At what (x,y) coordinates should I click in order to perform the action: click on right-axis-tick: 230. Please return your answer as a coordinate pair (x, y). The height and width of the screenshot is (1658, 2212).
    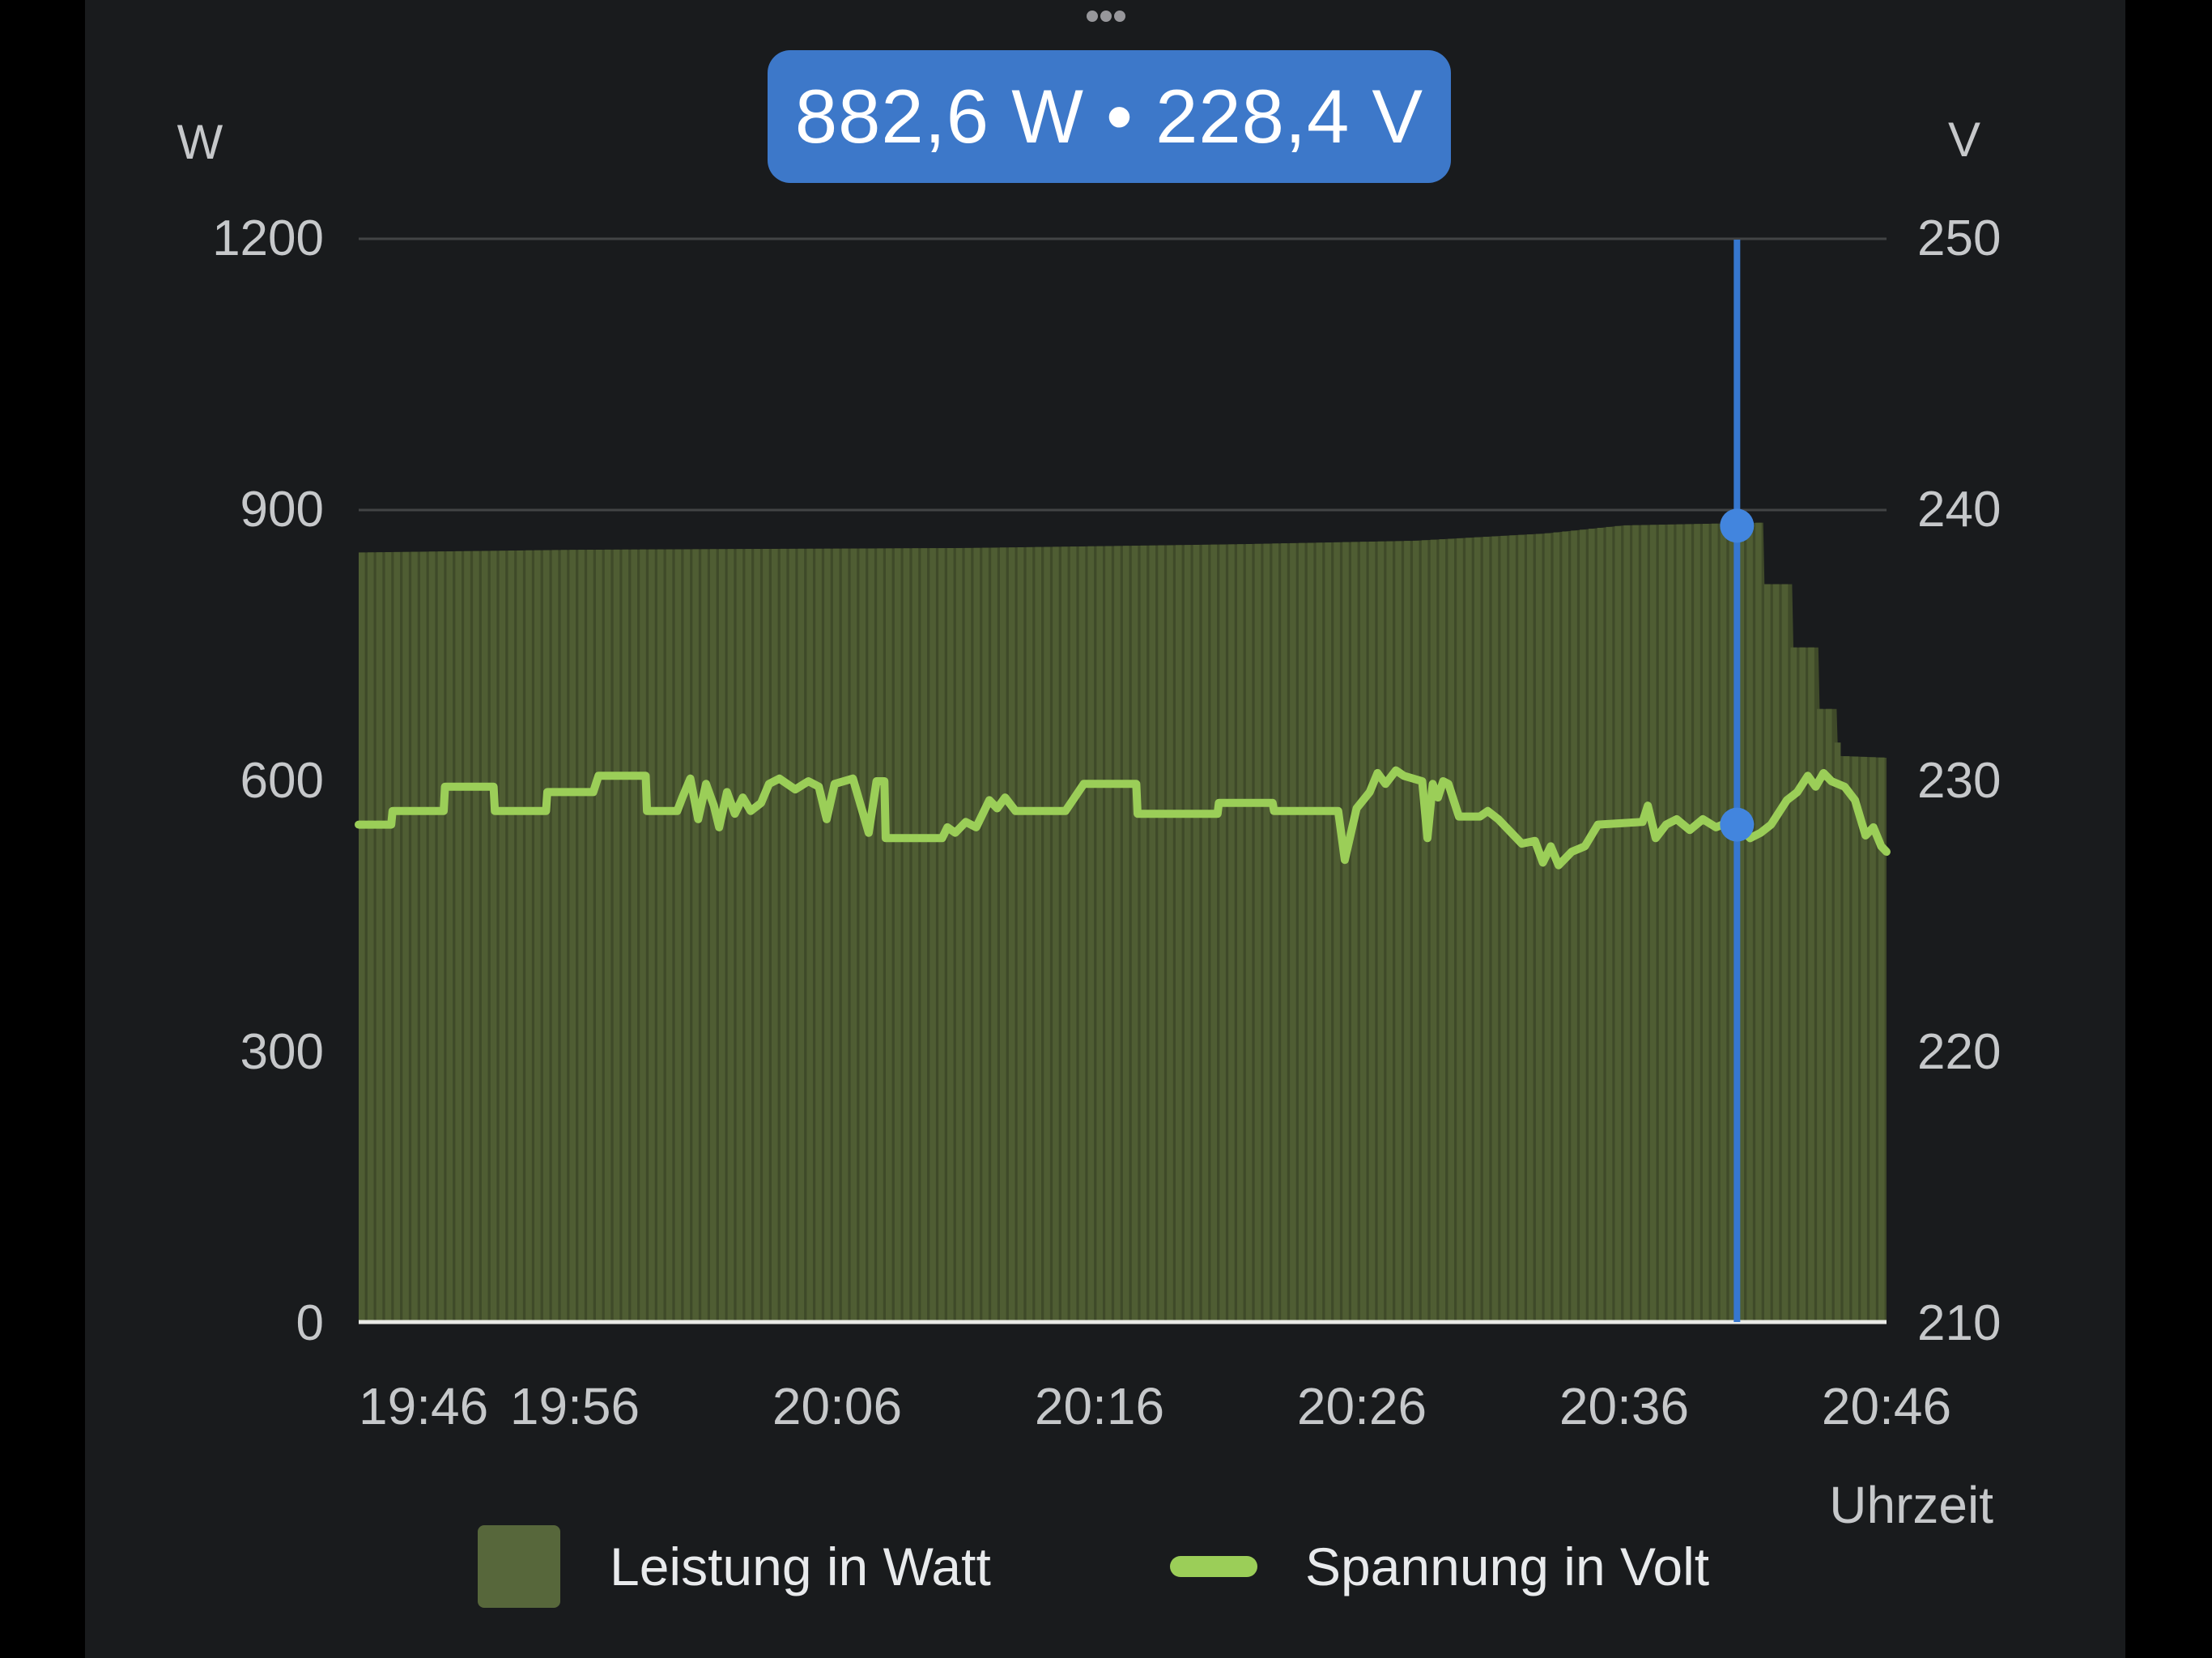
    Looking at the image, I should click on (1959, 781).